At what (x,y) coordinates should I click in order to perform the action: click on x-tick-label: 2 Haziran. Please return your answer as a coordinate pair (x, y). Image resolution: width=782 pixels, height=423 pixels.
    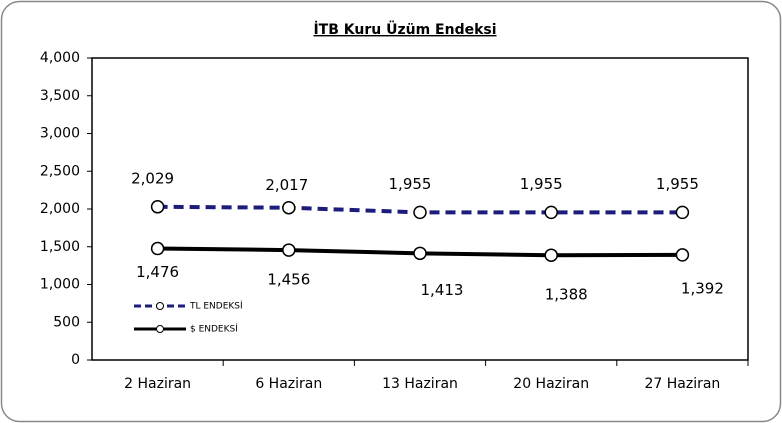
    Looking at the image, I should click on (157, 384).